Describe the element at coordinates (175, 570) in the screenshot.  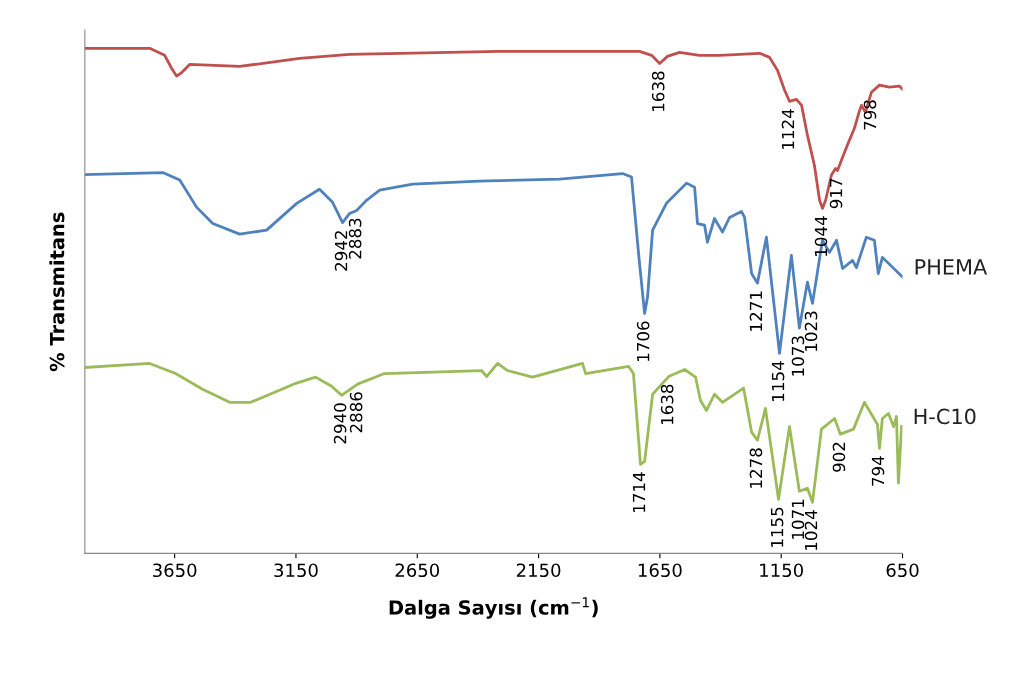
I see `x-tick-label: 3650` at that location.